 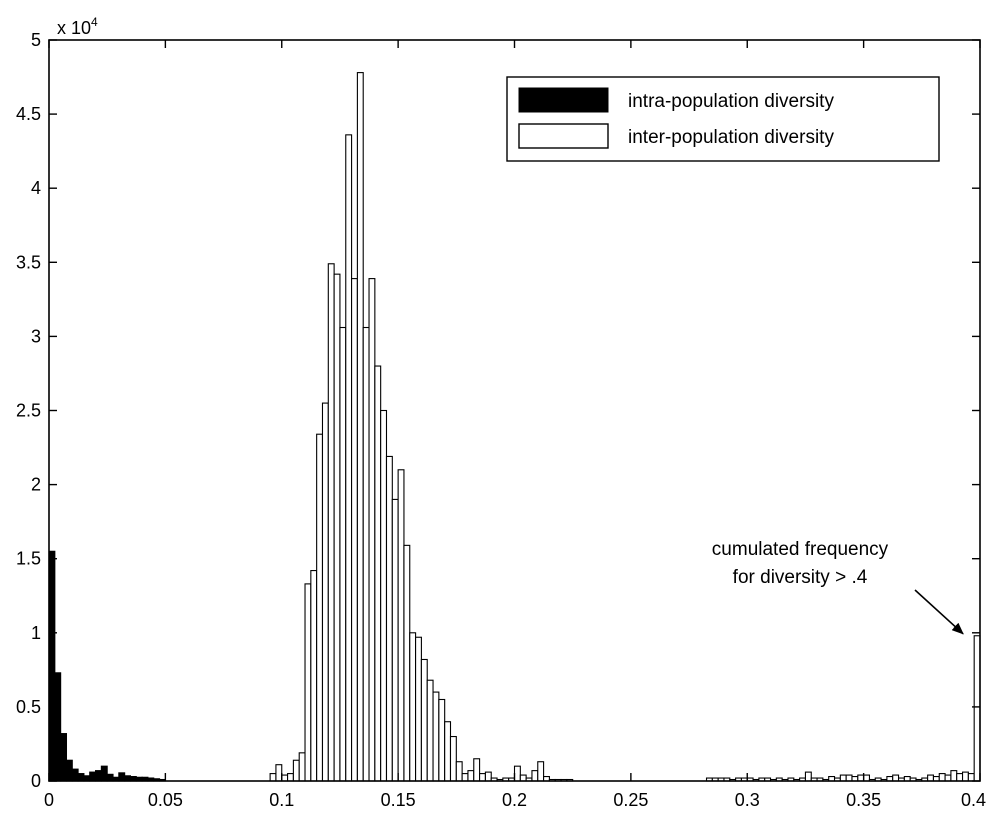 I want to click on x-tick-label: 0.15, so click(x=398, y=800).